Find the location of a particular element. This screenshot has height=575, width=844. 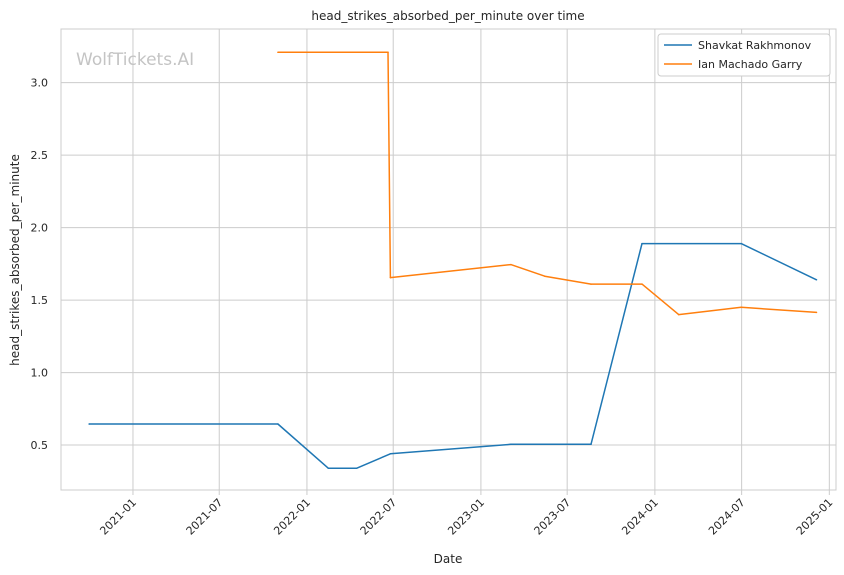

y-tick-label: 0.5 is located at coordinates (40, 445).